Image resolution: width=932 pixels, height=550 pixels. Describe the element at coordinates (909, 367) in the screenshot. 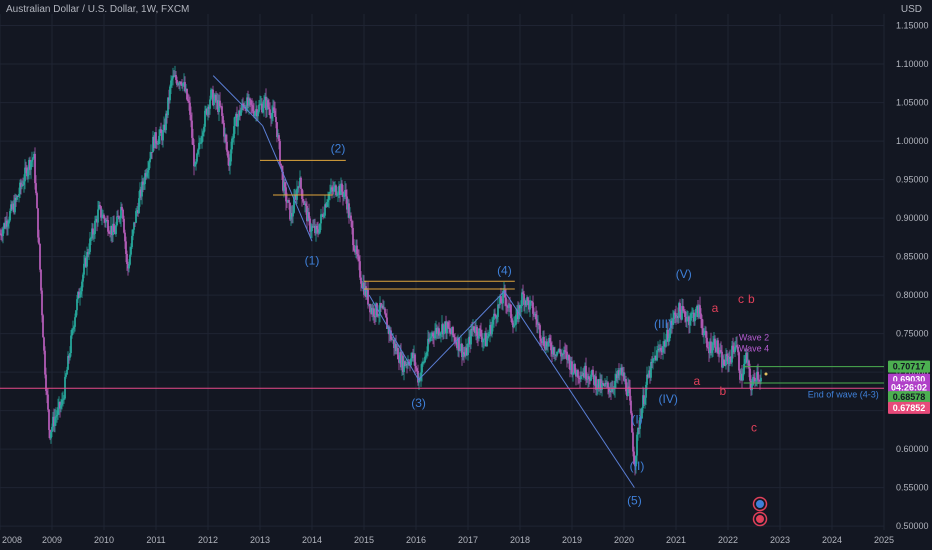

I see `price-badge-label: 0.70717` at that location.